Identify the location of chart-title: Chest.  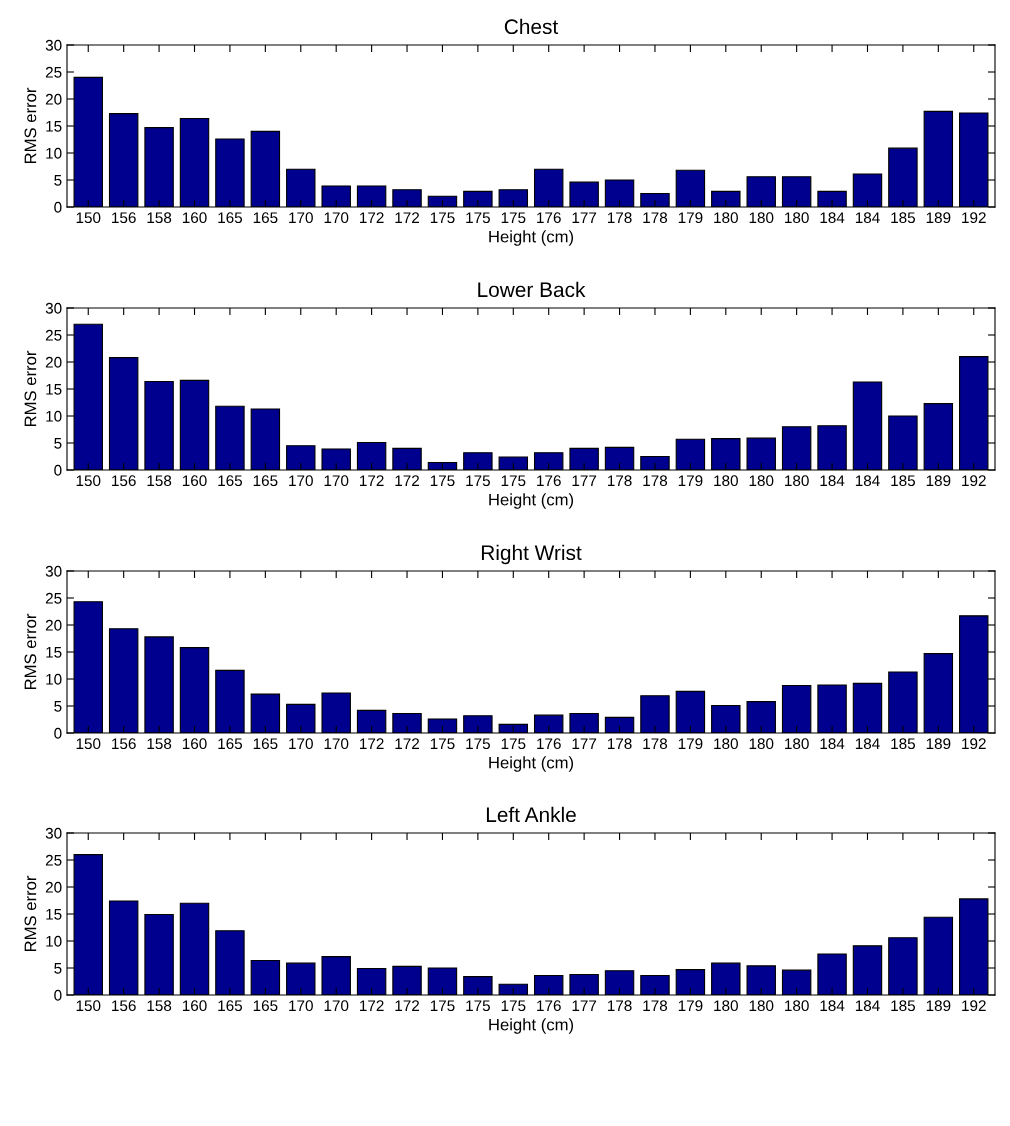
(531, 26).